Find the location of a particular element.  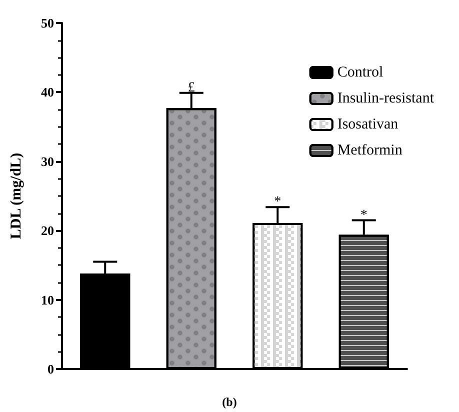

y-tick-label: 0 is located at coordinates (51, 369).